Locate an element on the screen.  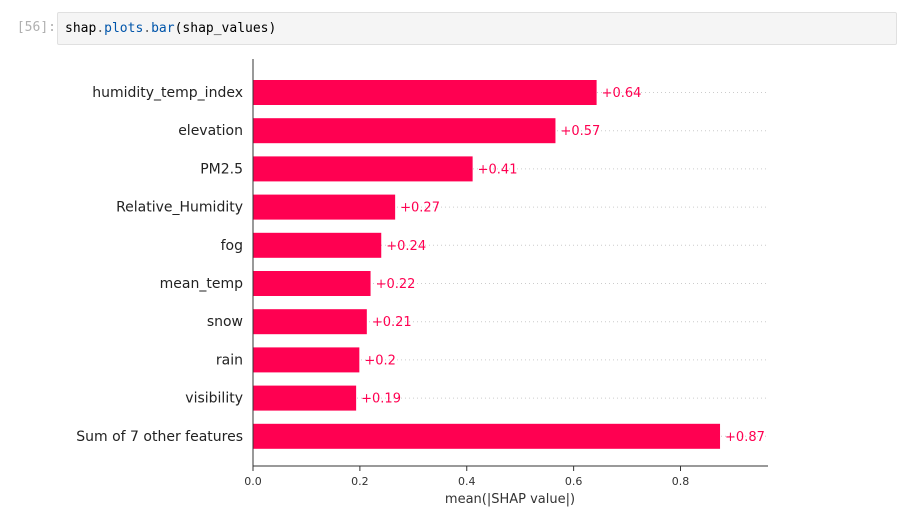
feature-label: humidity_temp_index is located at coordinates (167, 93).